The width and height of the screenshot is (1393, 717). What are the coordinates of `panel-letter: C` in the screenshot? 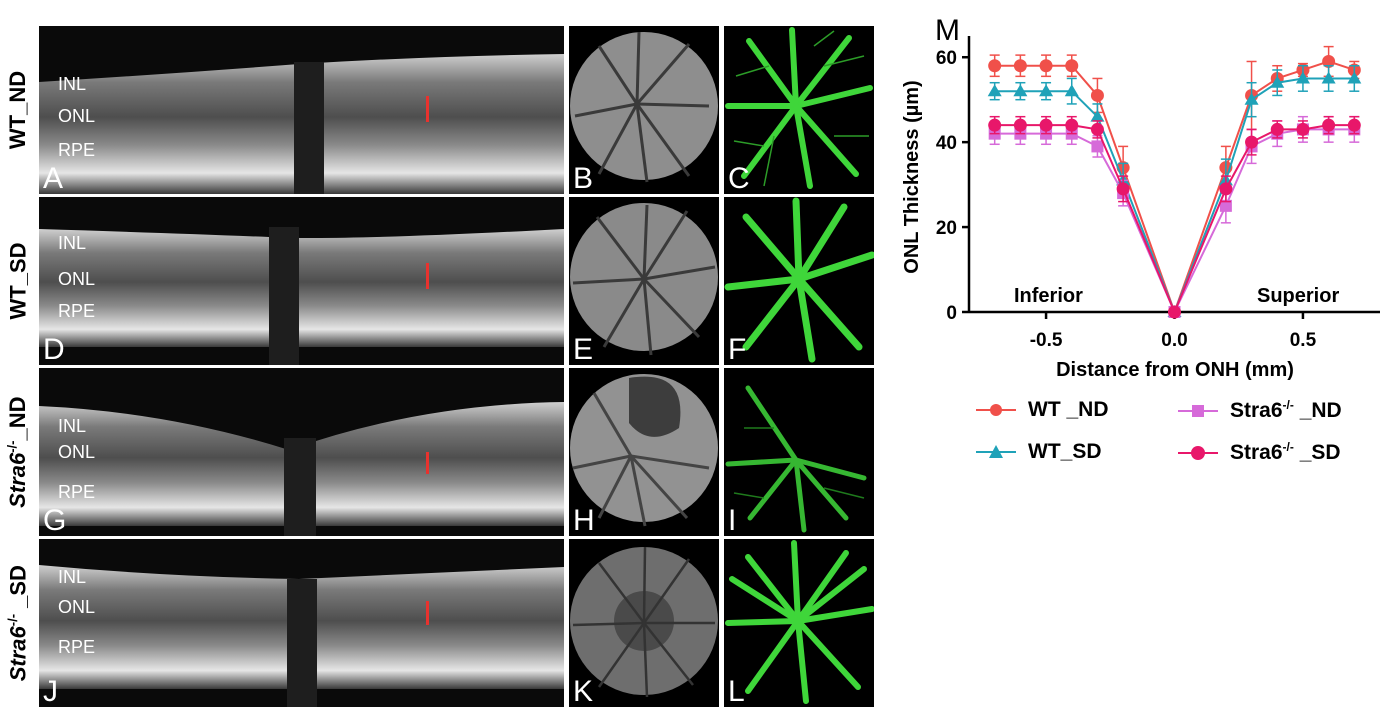 It's located at (739, 178).